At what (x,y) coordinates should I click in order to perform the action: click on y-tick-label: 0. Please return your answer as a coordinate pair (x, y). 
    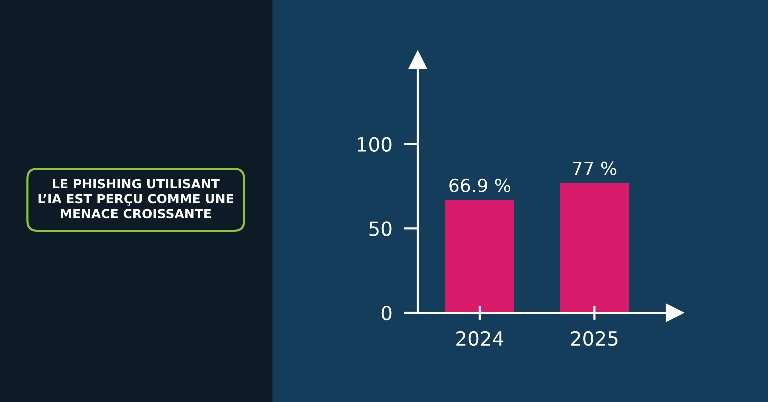
    Looking at the image, I should click on (387, 313).